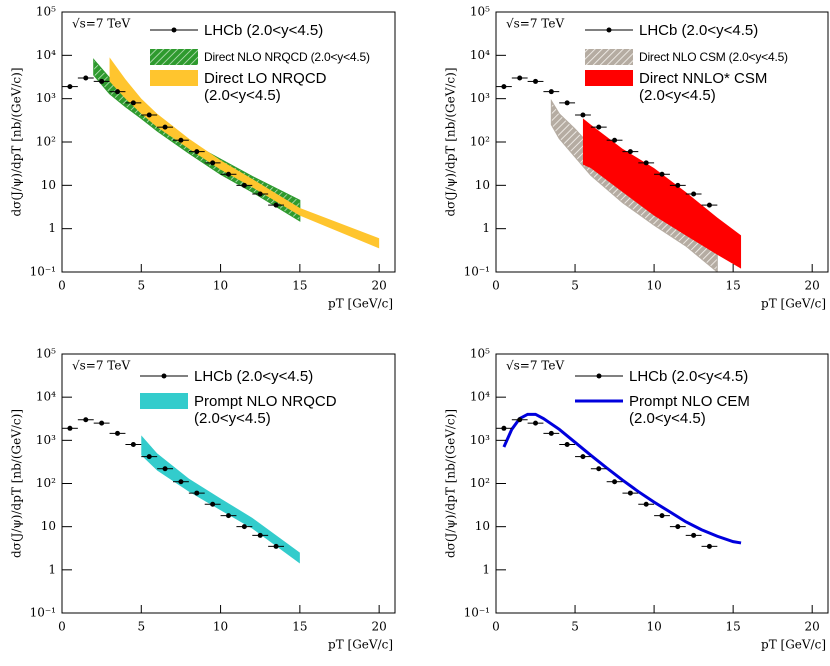  I want to click on legend-label: LHCb (2.0<y<4.5), so click(254, 376).